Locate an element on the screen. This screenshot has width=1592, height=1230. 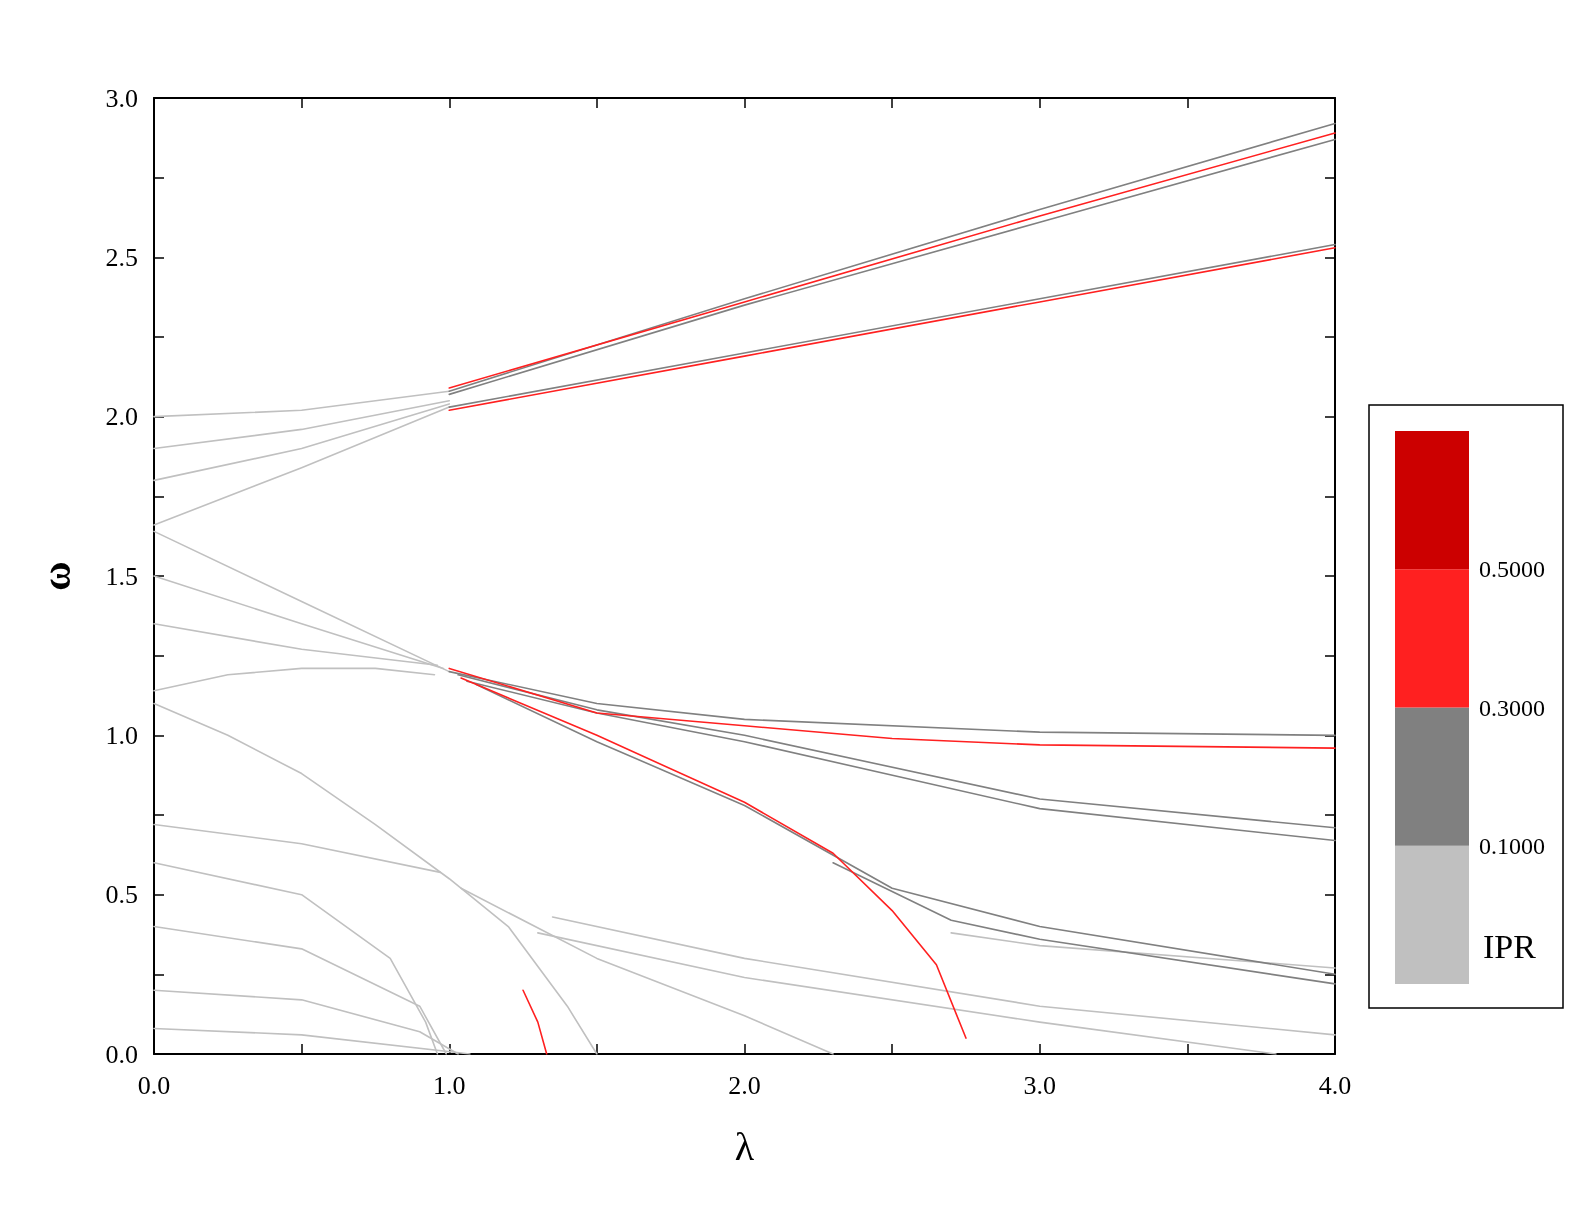
x-tick-label: 3.0 is located at coordinates (1039, 1085).